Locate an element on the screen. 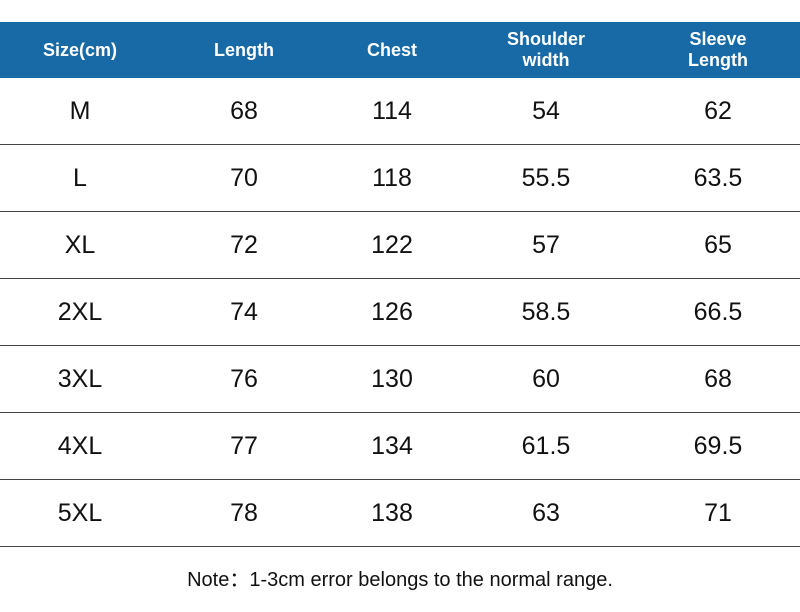 This screenshot has width=800, height=612. header-cell: Length is located at coordinates (244, 50).